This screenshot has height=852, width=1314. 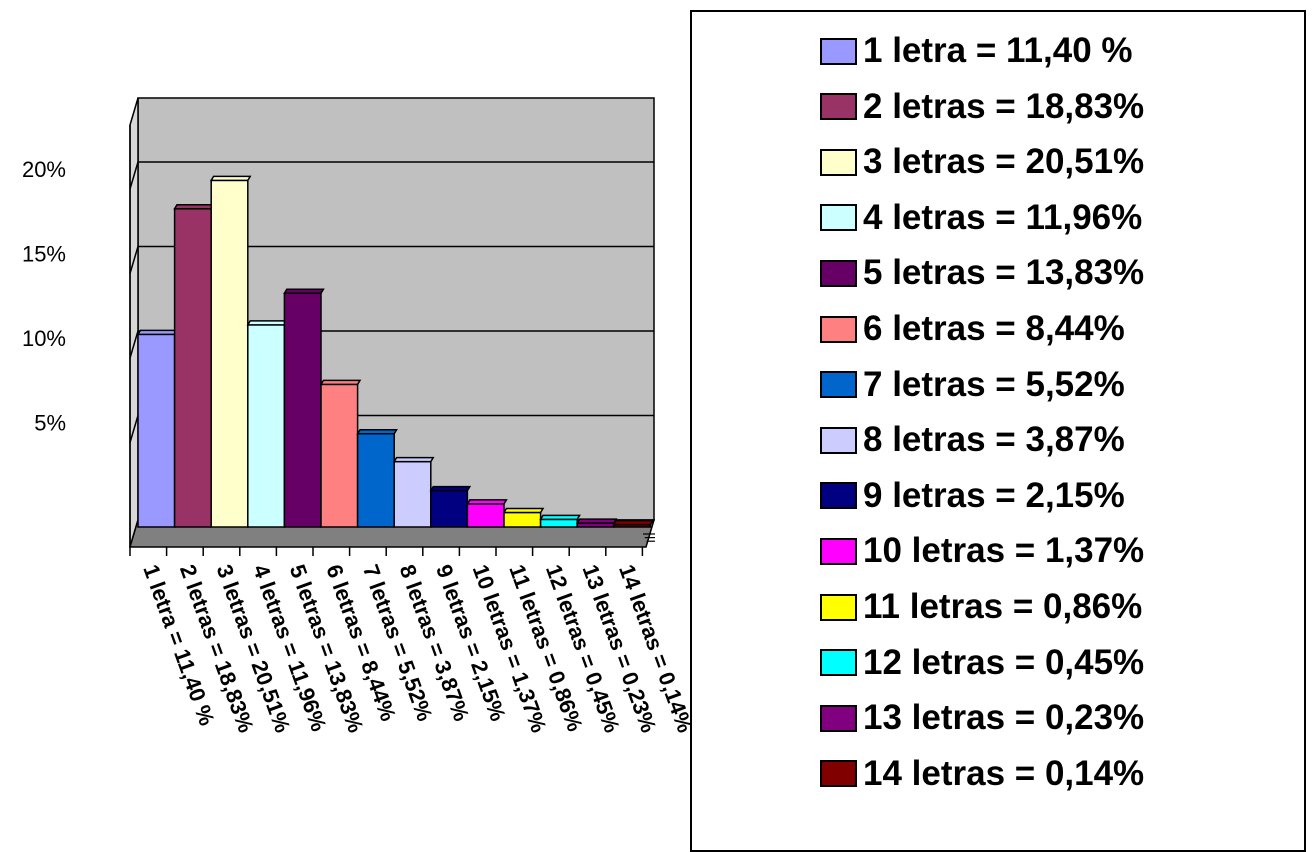 What do you see at coordinates (1004, 773) in the screenshot?
I see `legend-label: 14 letras = 0,14%` at bounding box center [1004, 773].